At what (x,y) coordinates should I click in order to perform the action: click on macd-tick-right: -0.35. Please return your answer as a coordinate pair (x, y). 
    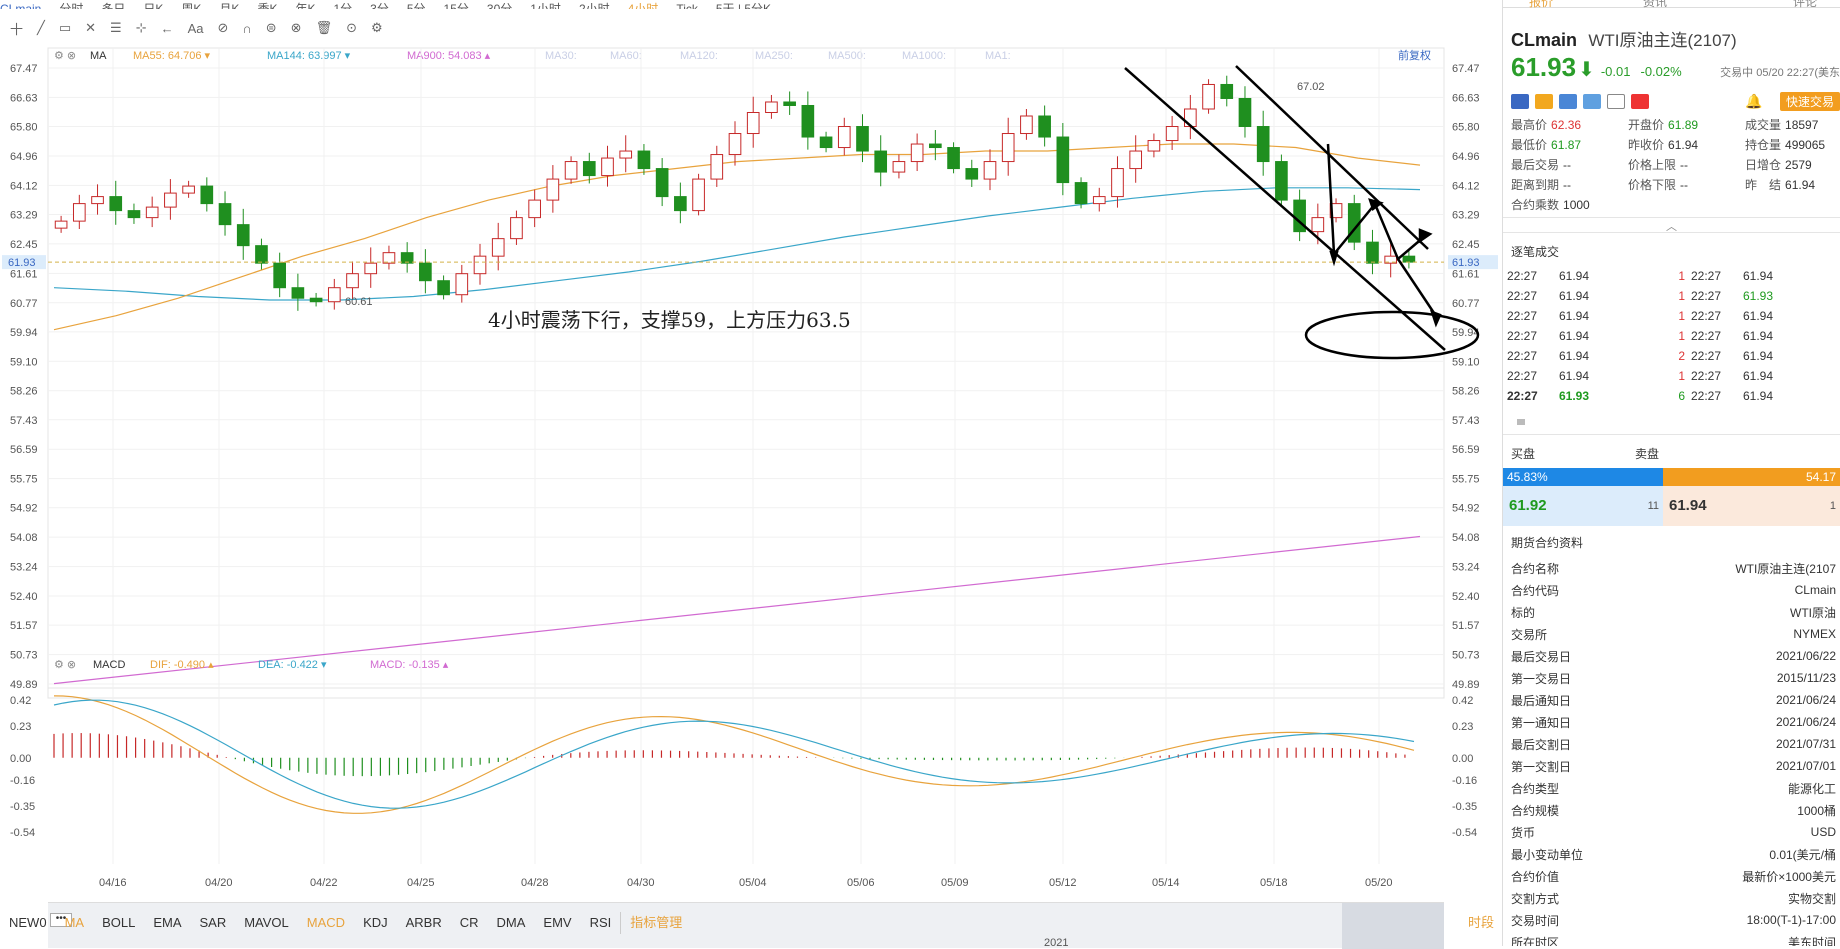
    Looking at the image, I should click on (1464, 807).